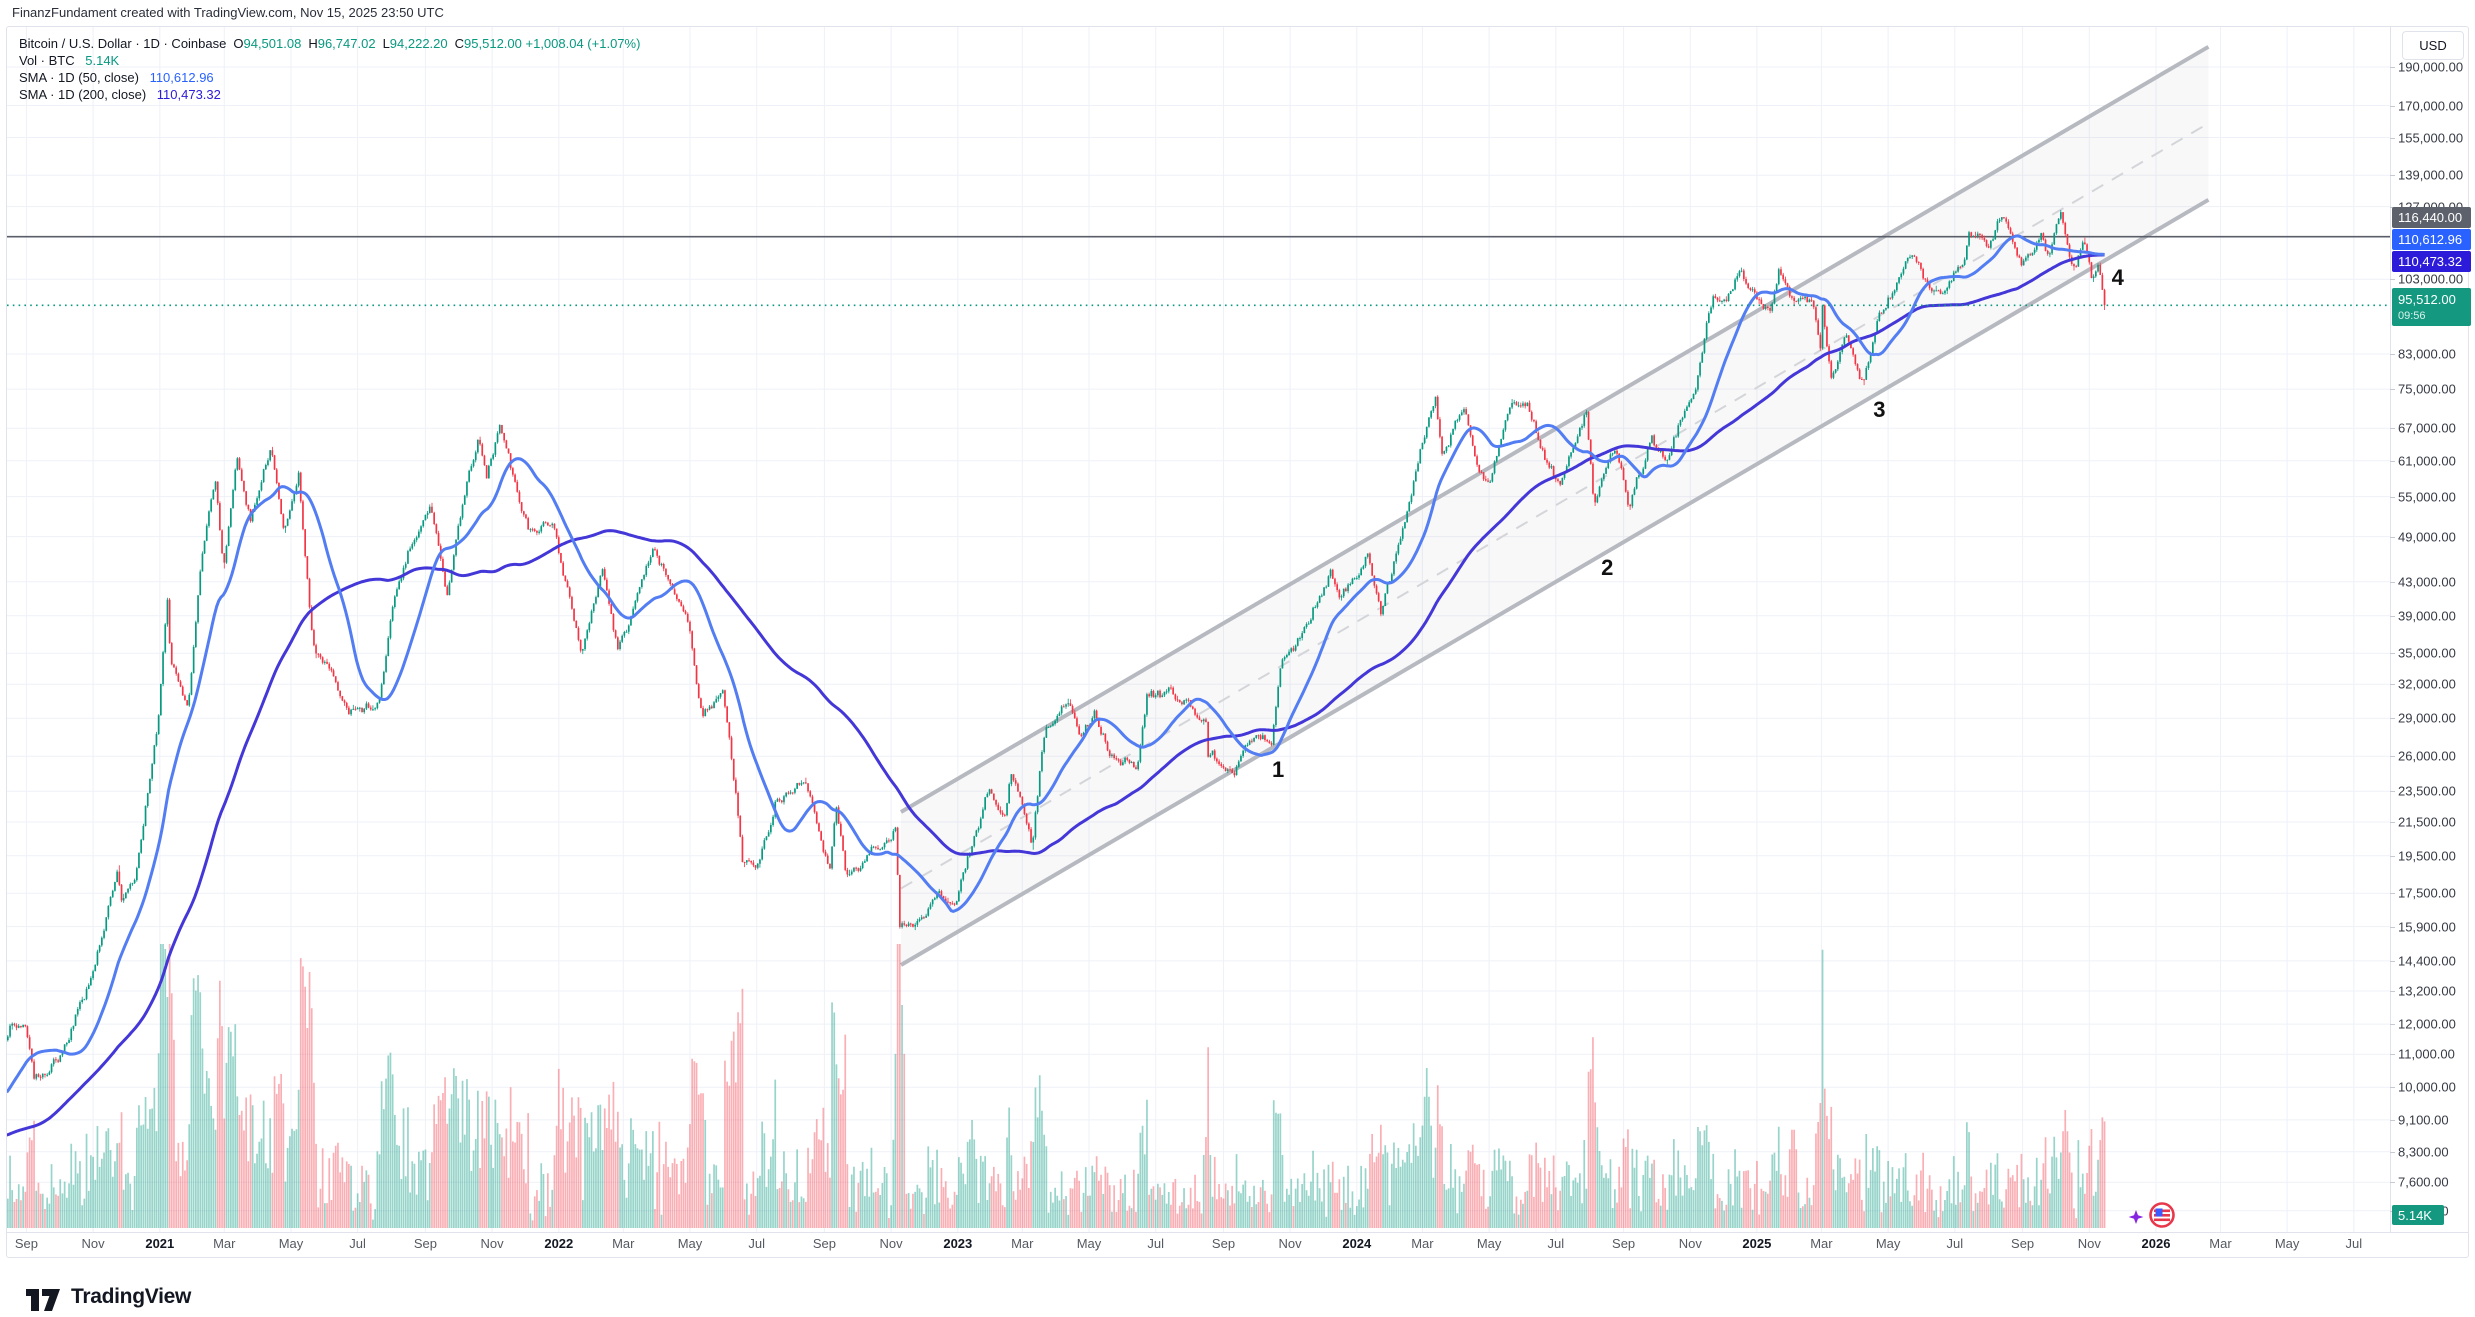 This screenshot has height=1317, width=2475. Describe the element at coordinates (2431, 105) in the screenshot. I see `price-tick-label: 170,000.00` at that location.